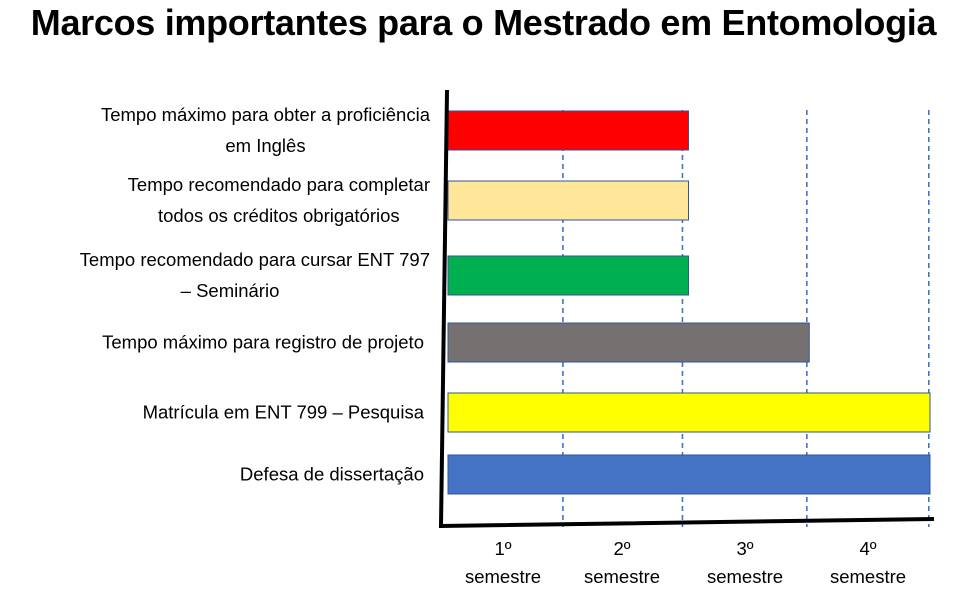  I want to click on x-tick-label-3: 3º semestre, so click(745, 562).